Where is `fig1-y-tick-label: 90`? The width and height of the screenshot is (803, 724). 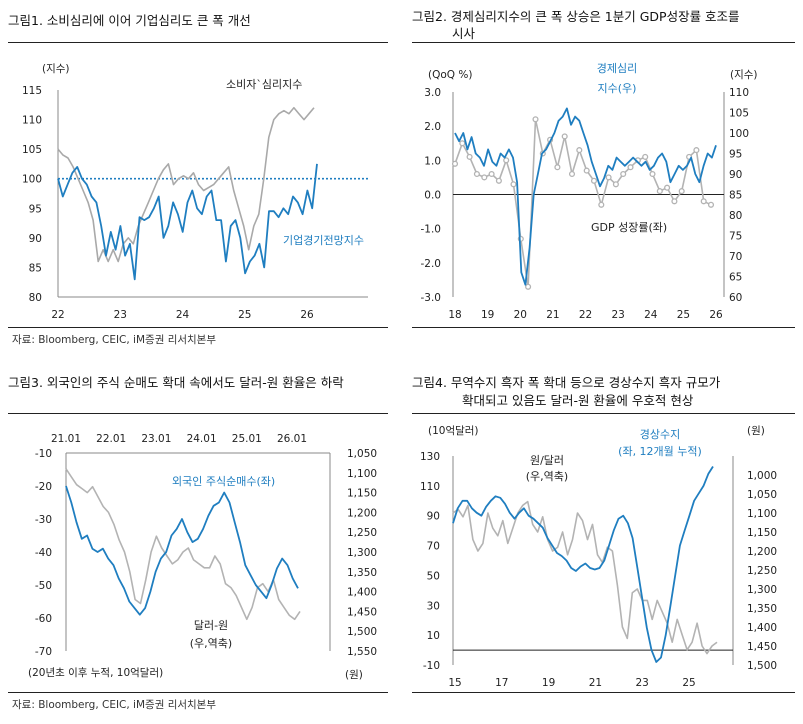 fig1-y-tick-label: 90 is located at coordinates (35, 239).